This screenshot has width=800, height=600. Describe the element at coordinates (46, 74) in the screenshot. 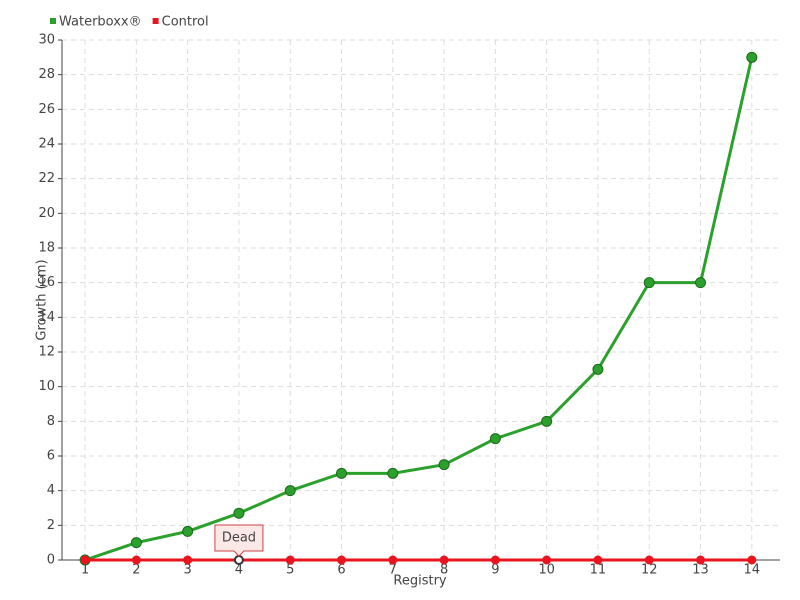

I see `y-tick-label: 28` at that location.